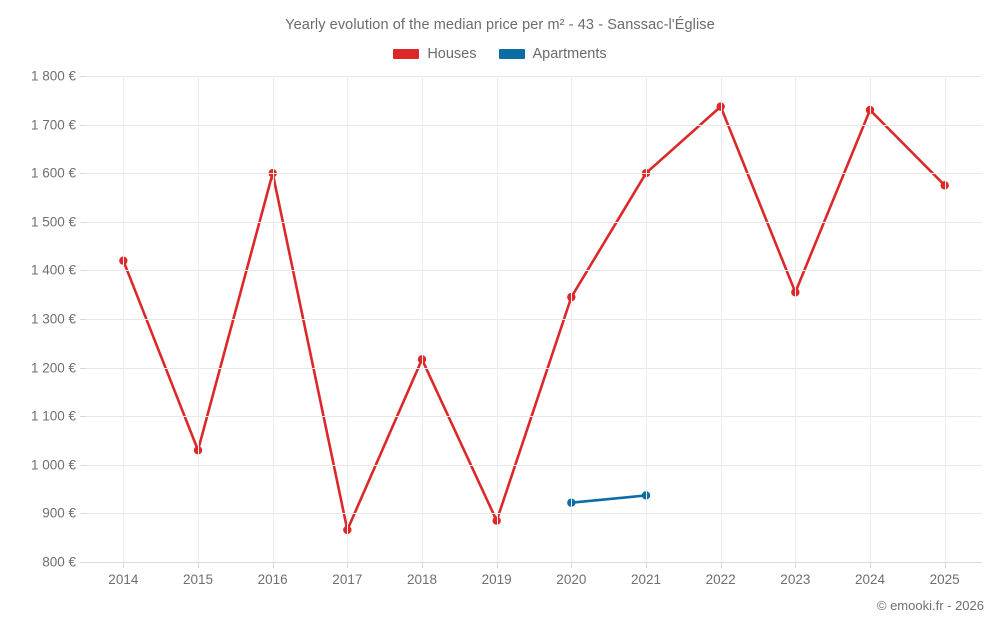  Describe the element at coordinates (452, 54) in the screenshot. I see `legend-item-label: Houses` at that location.